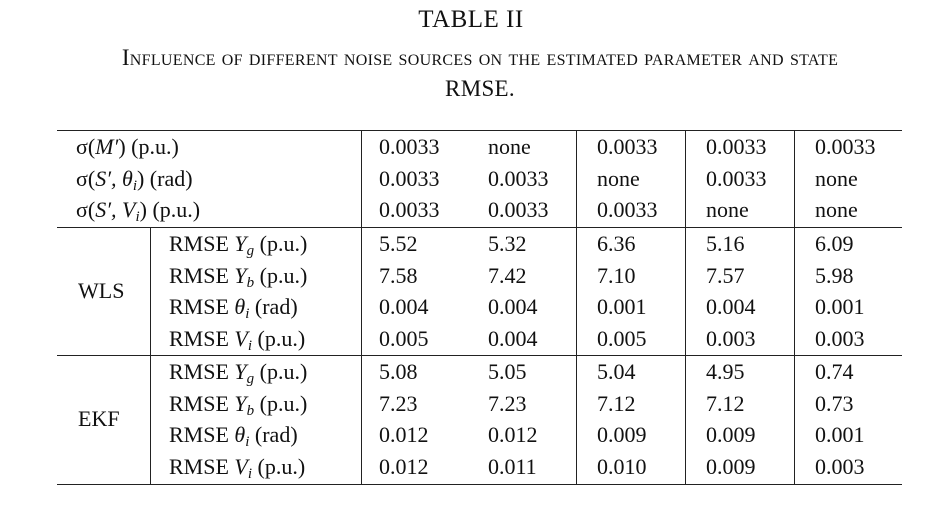 The image size is (942, 511). What do you see at coordinates (398, 243) in the screenshot?
I see `rmse-row-value: 5.52` at bounding box center [398, 243].